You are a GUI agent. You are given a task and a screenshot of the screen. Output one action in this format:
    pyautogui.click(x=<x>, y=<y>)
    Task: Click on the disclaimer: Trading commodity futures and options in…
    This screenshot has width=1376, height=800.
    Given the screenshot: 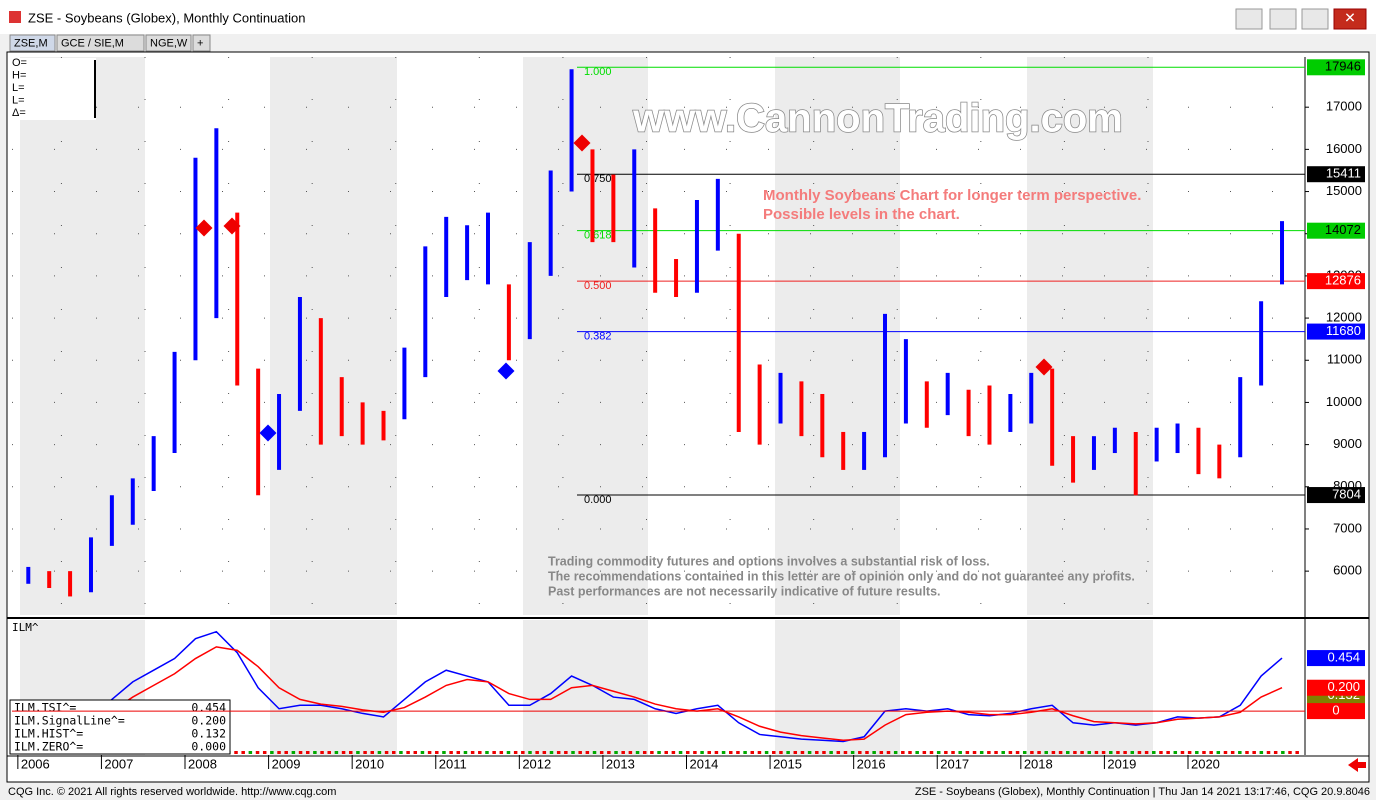 What is the action you would take?
    pyautogui.click(x=769, y=561)
    